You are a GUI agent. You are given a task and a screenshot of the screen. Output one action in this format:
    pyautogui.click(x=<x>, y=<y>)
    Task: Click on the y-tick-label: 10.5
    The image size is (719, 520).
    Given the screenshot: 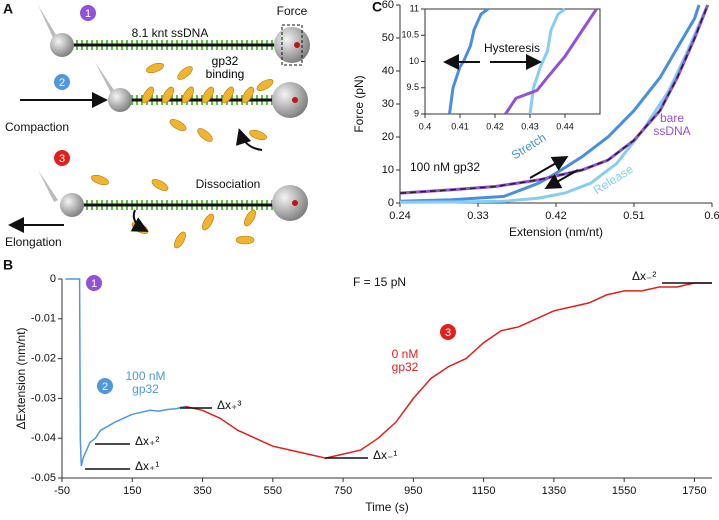 What is the action you would take?
    pyautogui.click(x=410, y=35)
    